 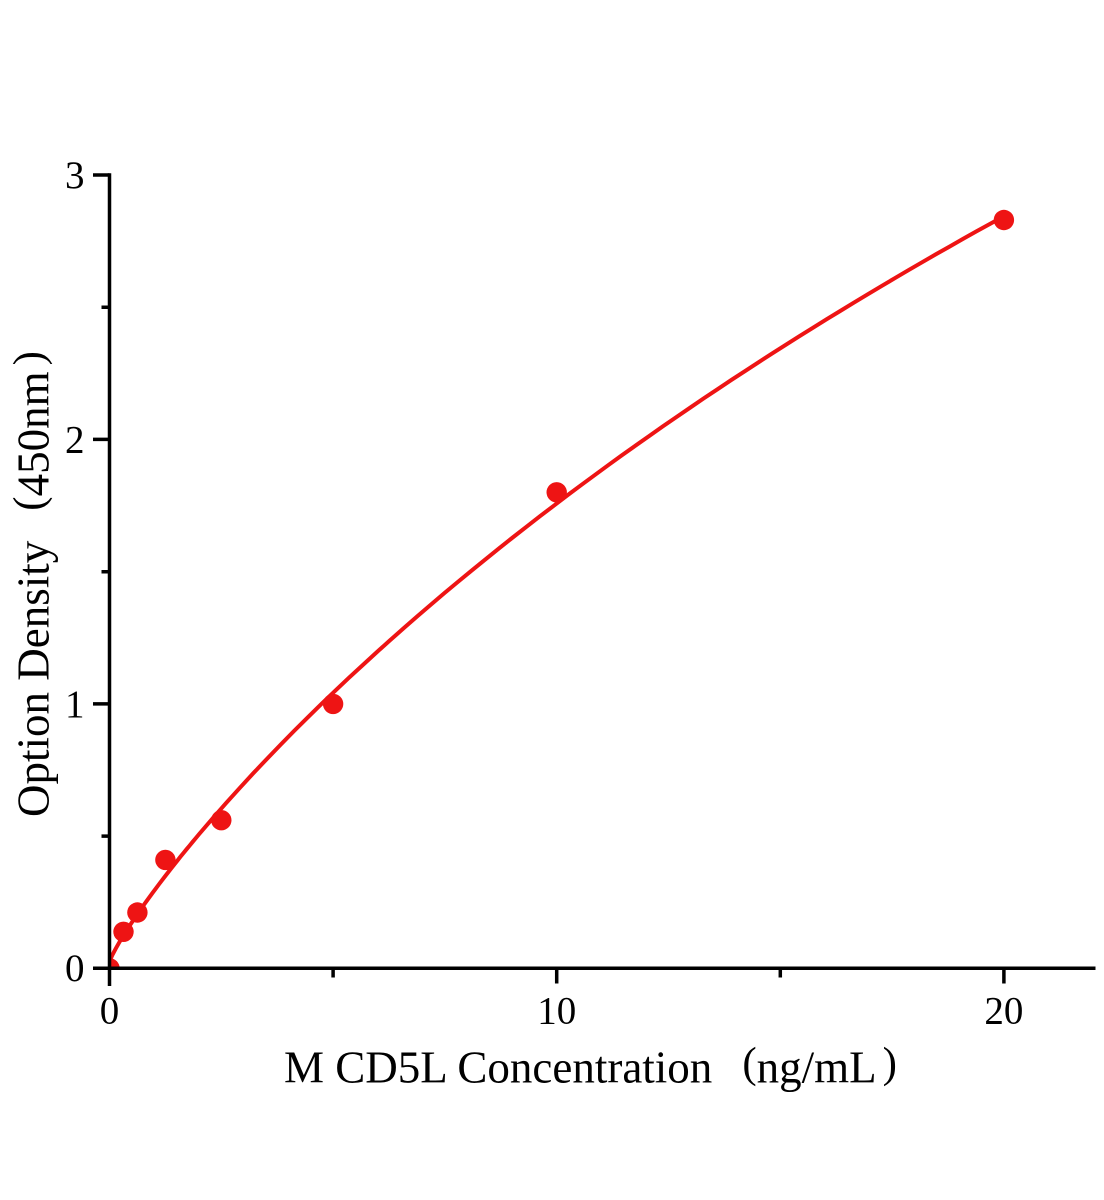 What do you see at coordinates (75, 704) in the screenshot?
I see `svg-text: 1` at bounding box center [75, 704].